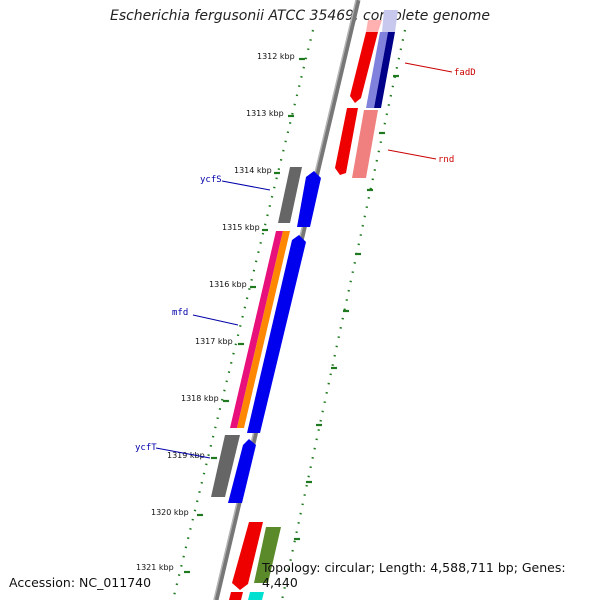 Image resolution: width=600 pixels, height=600 pixels. I want to click on gene-lower-cyan, so click(256, 596).